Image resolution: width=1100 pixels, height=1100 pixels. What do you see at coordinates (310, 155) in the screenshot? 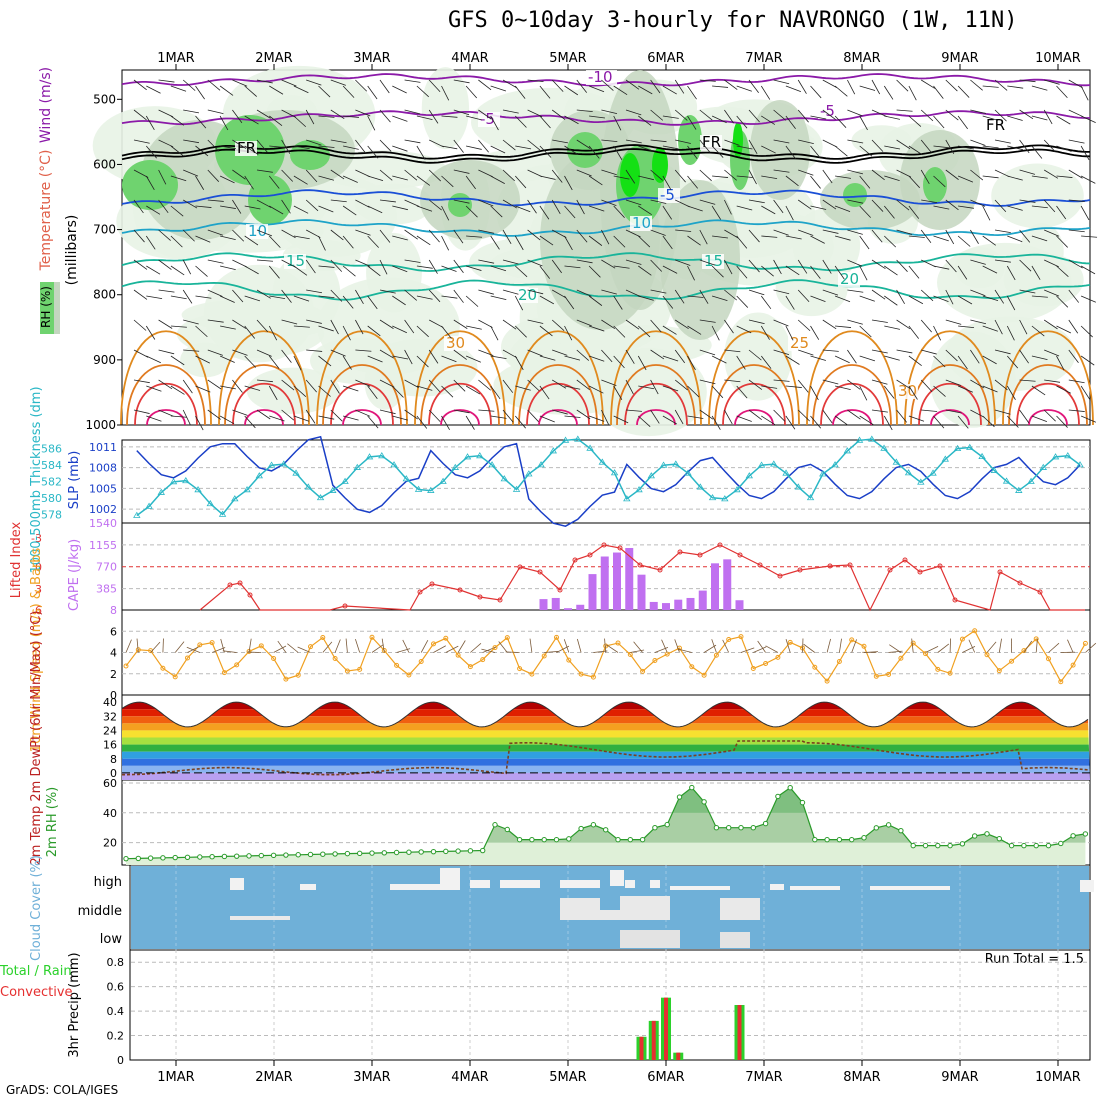
I see `rh-shade-green` at bounding box center [310, 155].